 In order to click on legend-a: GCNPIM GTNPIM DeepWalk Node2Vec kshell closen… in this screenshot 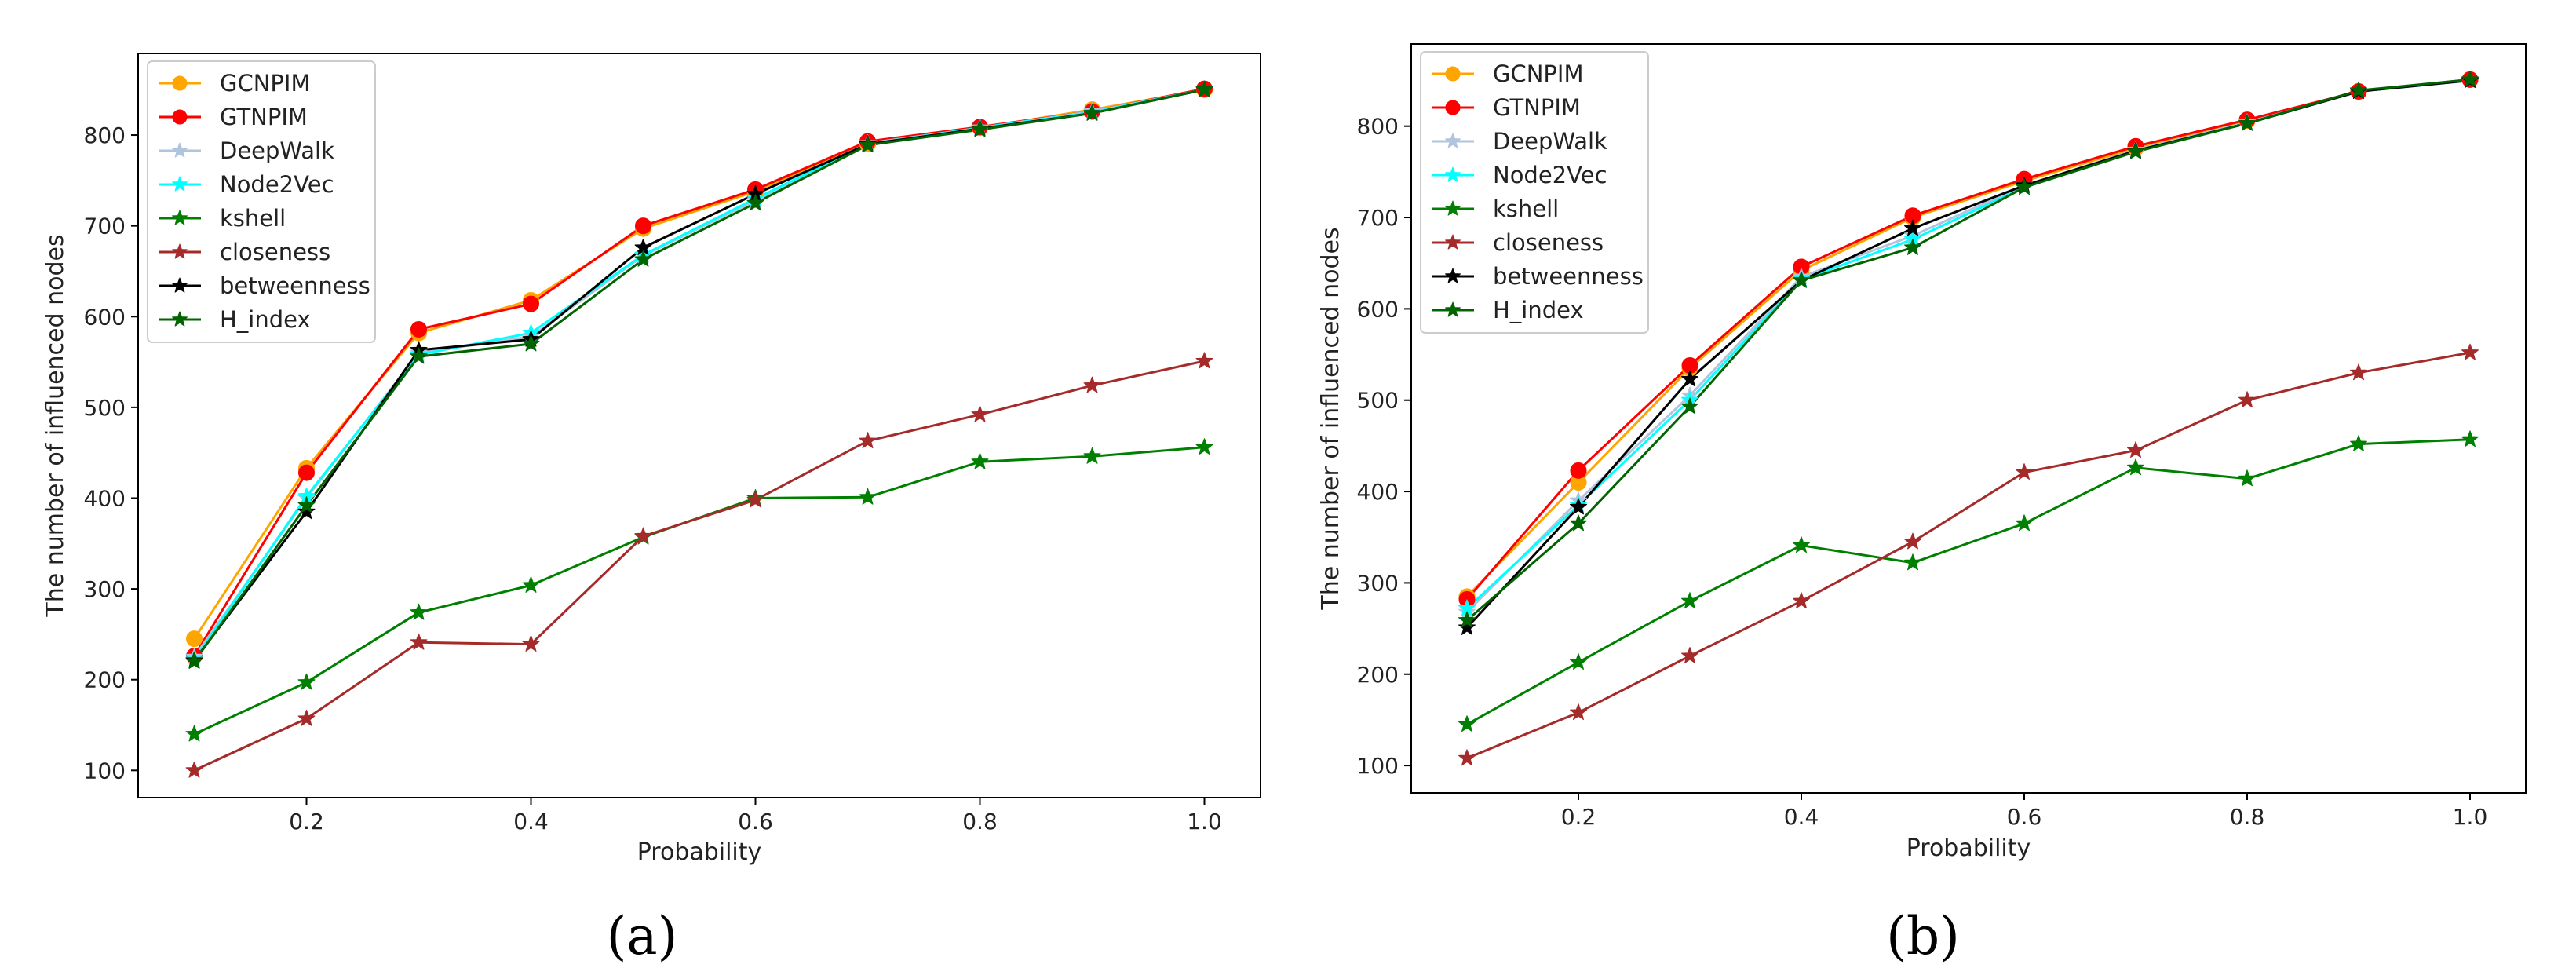, I will do `click(261, 201)`.